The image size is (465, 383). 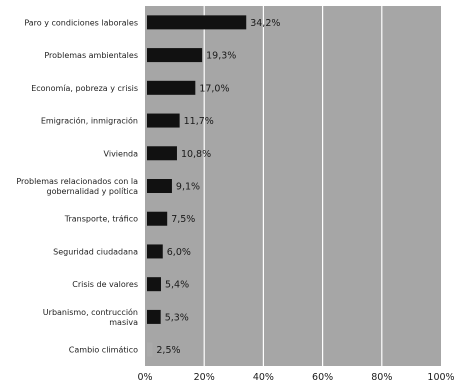 I want to click on value-label: 11,7%, so click(x=199, y=121).